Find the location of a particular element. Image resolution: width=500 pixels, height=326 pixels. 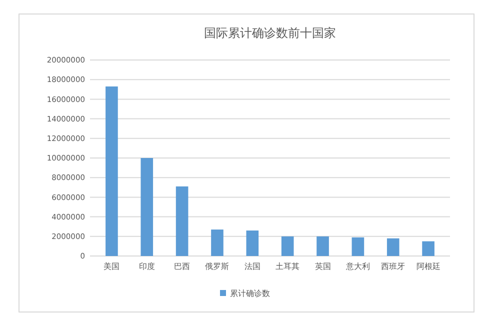

x-tick-label: 土耳其 is located at coordinates (288, 266).